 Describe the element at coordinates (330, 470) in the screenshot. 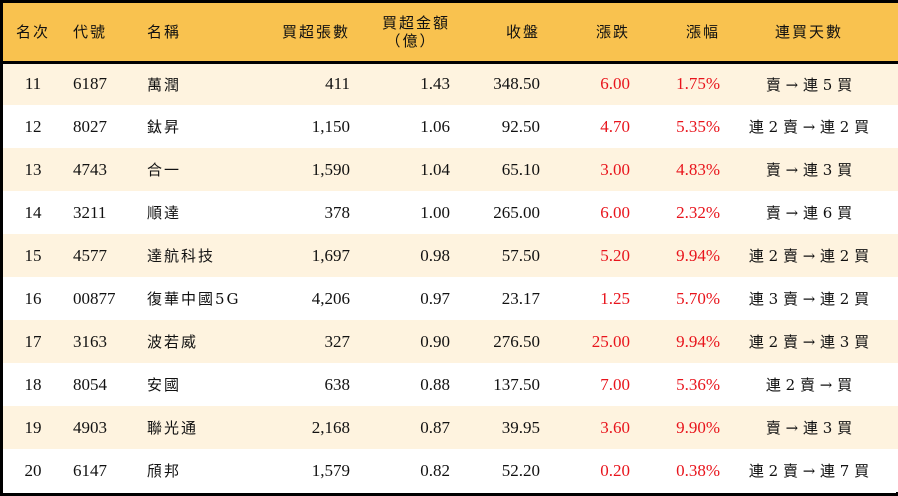

I see `cell-net-buy-lots: 1,579` at that location.